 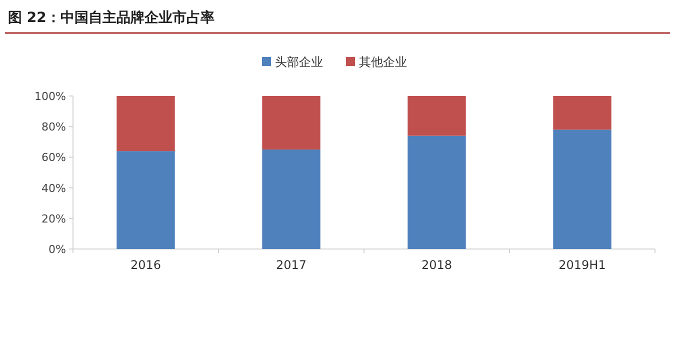 What do you see at coordinates (383, 62) in the screenshot?
I see `legend-label: 其他企业` at bounding box center [383, 62].